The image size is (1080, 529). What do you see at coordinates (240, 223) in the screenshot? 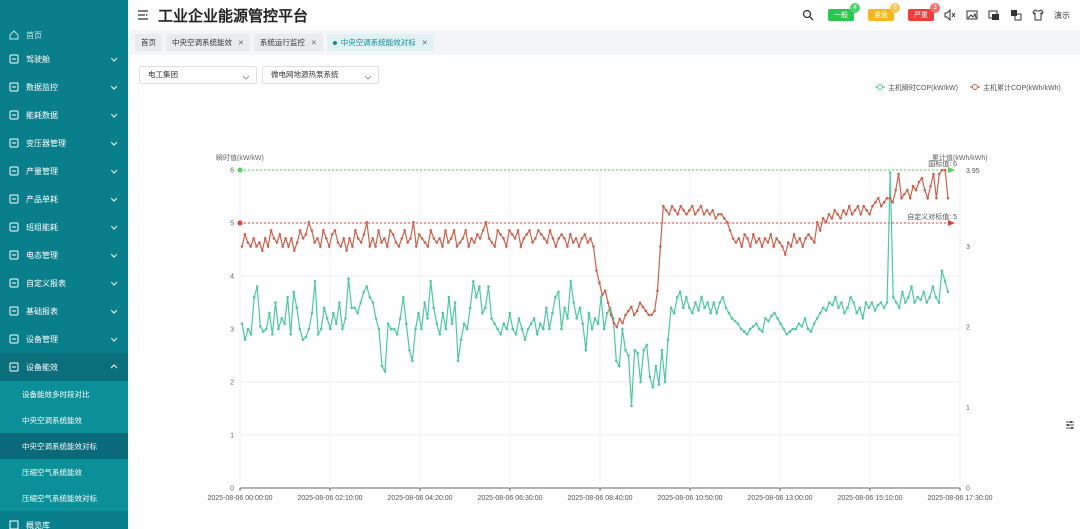
I see `markline-custom-start` at bounding box center [240, 223].